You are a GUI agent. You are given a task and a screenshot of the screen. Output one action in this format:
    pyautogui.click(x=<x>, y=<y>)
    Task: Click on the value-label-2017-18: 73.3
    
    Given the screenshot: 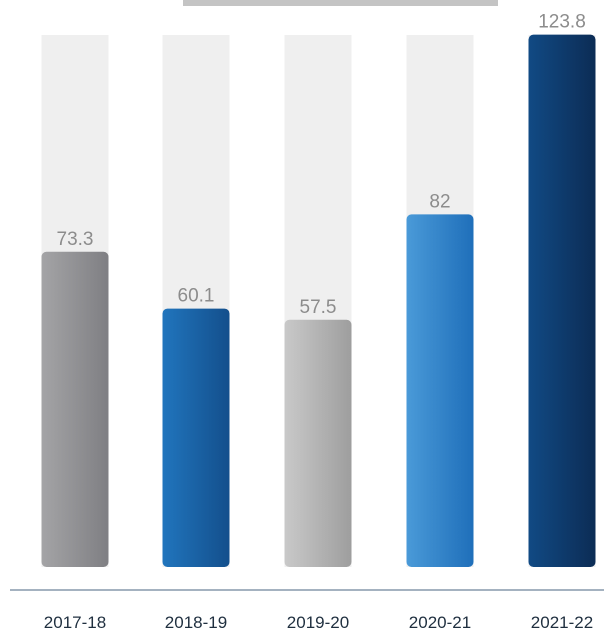 What is the action you would take?
    pyautogui.click(x=75, y=239)
    